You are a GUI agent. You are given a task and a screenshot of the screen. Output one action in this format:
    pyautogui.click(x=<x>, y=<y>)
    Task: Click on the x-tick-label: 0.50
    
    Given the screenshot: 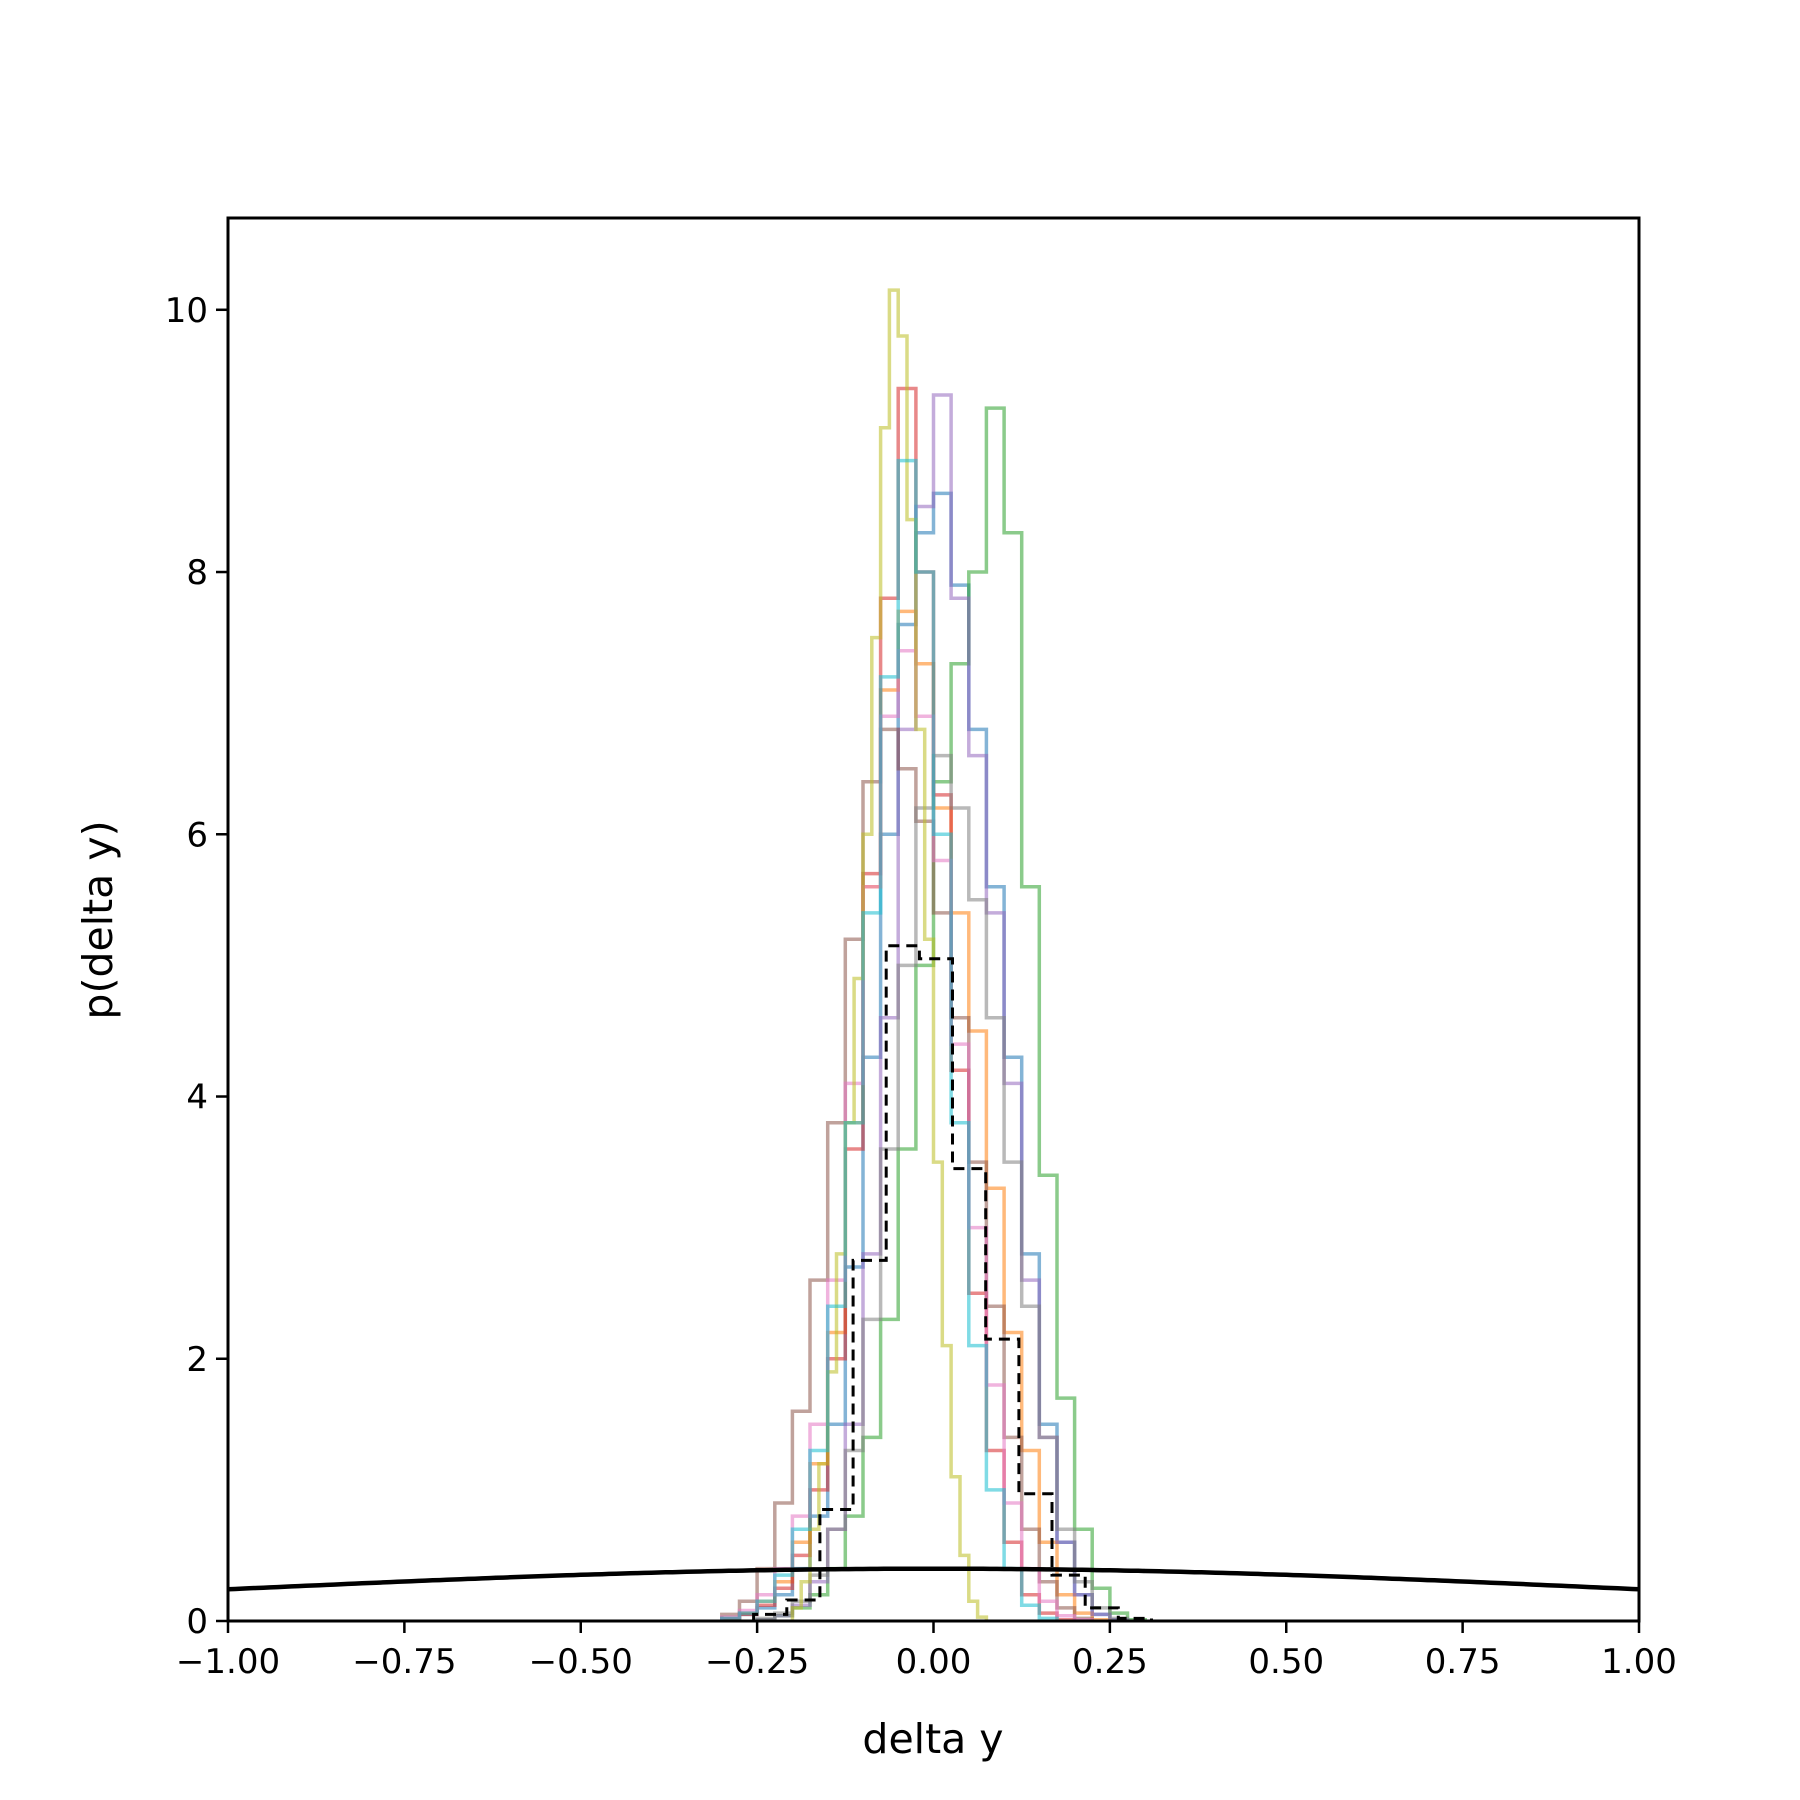 What is the action you would take?
    pyautogui.click(x=1286, y=1662)
    